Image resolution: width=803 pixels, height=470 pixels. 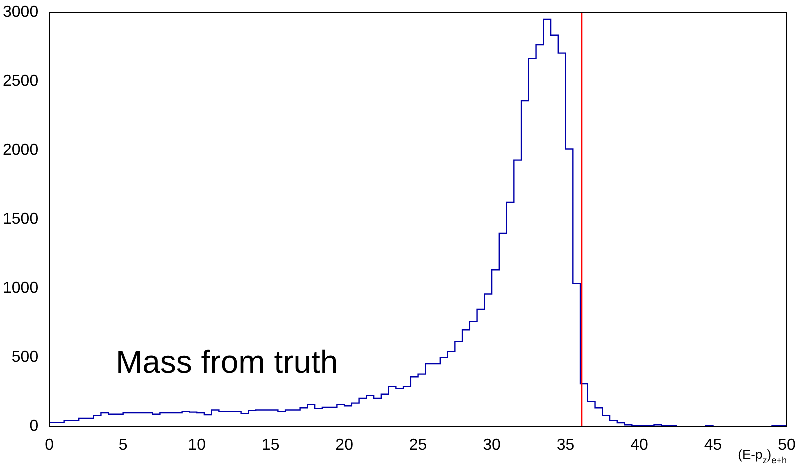 What do you see at coordinates (21, 81) in the screenshot?
I see `y-tick-label: 2500` at bounding box center [21, 81].